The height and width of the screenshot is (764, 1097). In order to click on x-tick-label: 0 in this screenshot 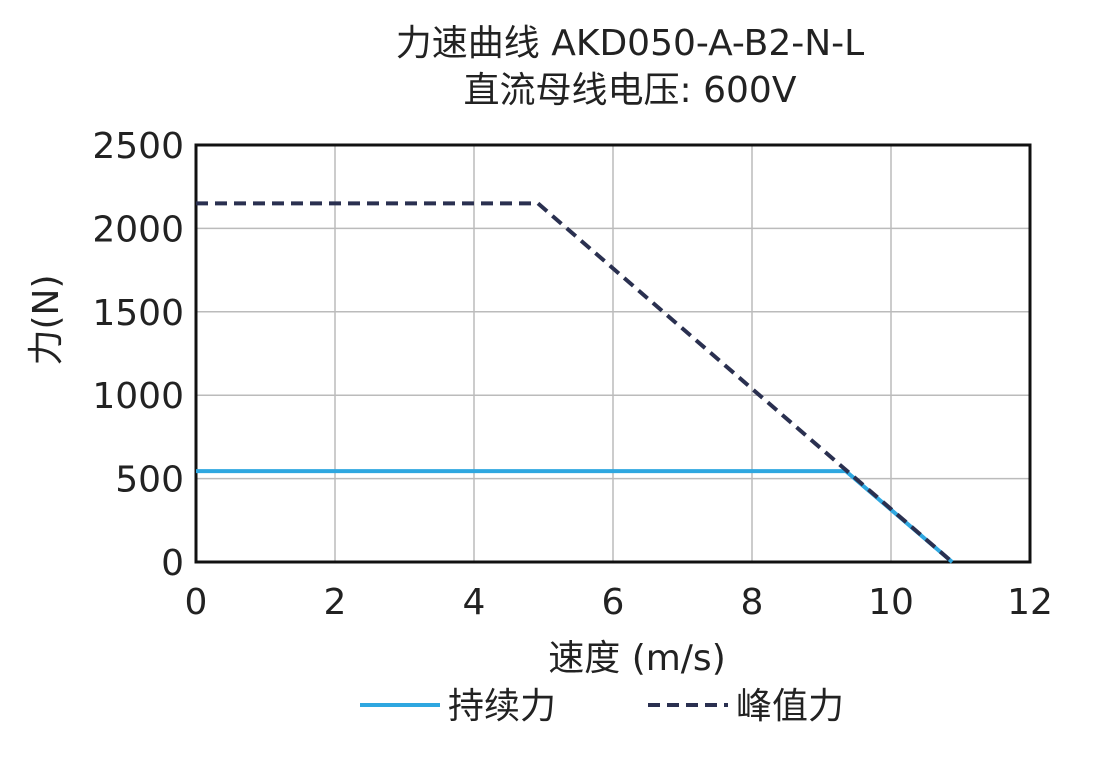, I will do `click(196, 602)`.